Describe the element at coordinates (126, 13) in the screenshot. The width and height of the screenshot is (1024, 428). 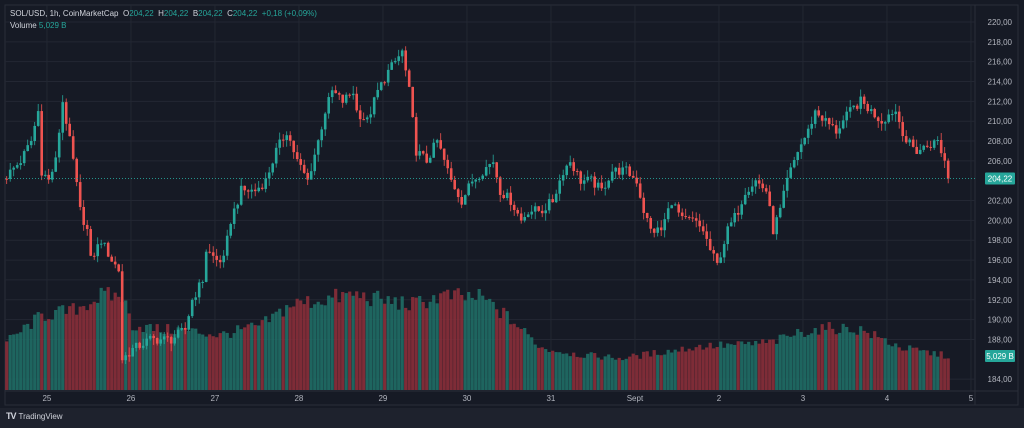
I see `open-label: O` at that location.